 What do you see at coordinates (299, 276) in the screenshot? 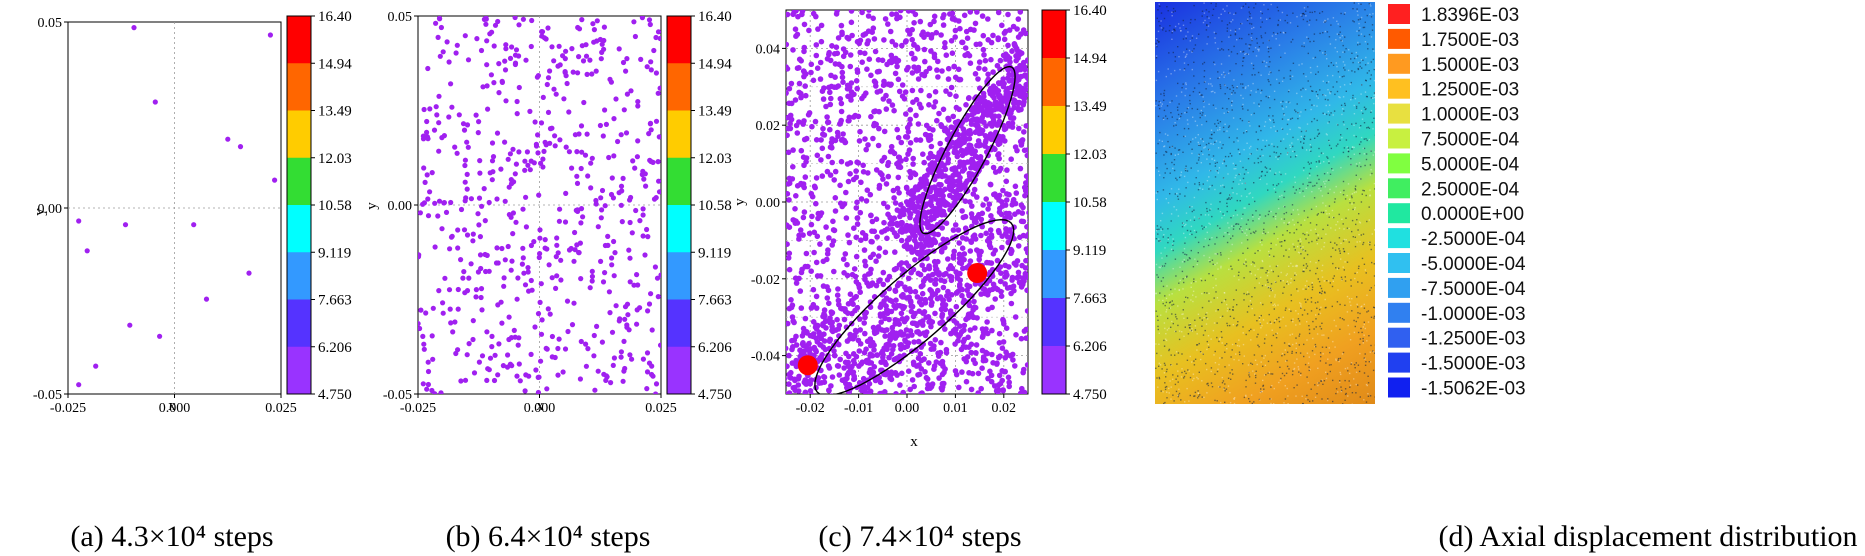
I see `panel-a-colorbar-segment` at bounding box center [299, 276].